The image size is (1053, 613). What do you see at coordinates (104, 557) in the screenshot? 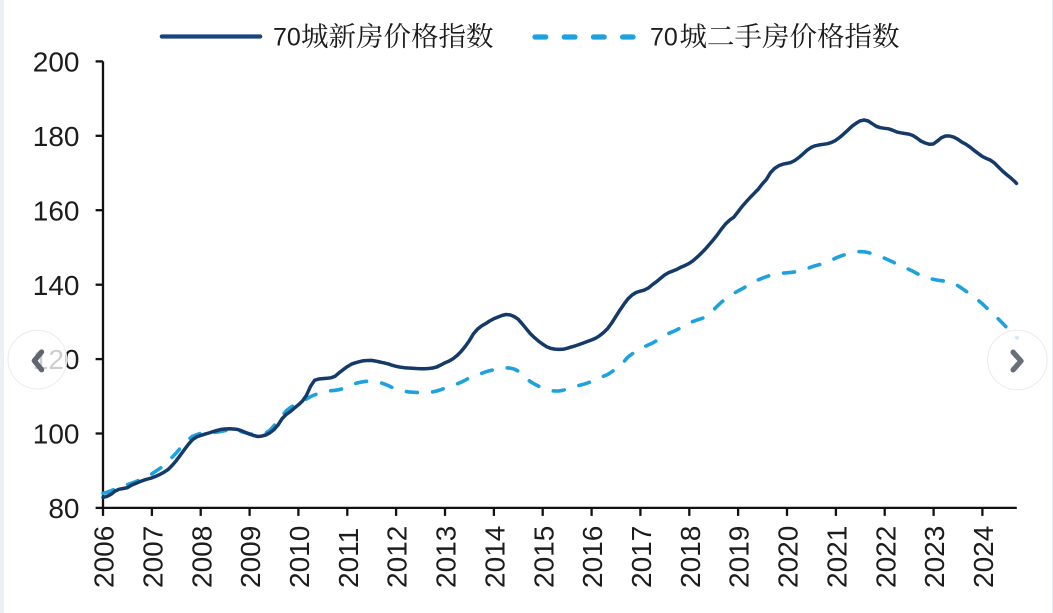
I see `svg-text: 2006` at bounding box center [104, 557].